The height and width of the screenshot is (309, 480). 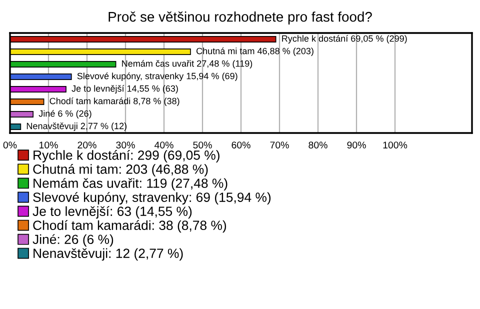 What do you see at coordinates (164, 145) in the screenshot?
I see `x-tick-label: 40%` at bounding box center [164, 145].